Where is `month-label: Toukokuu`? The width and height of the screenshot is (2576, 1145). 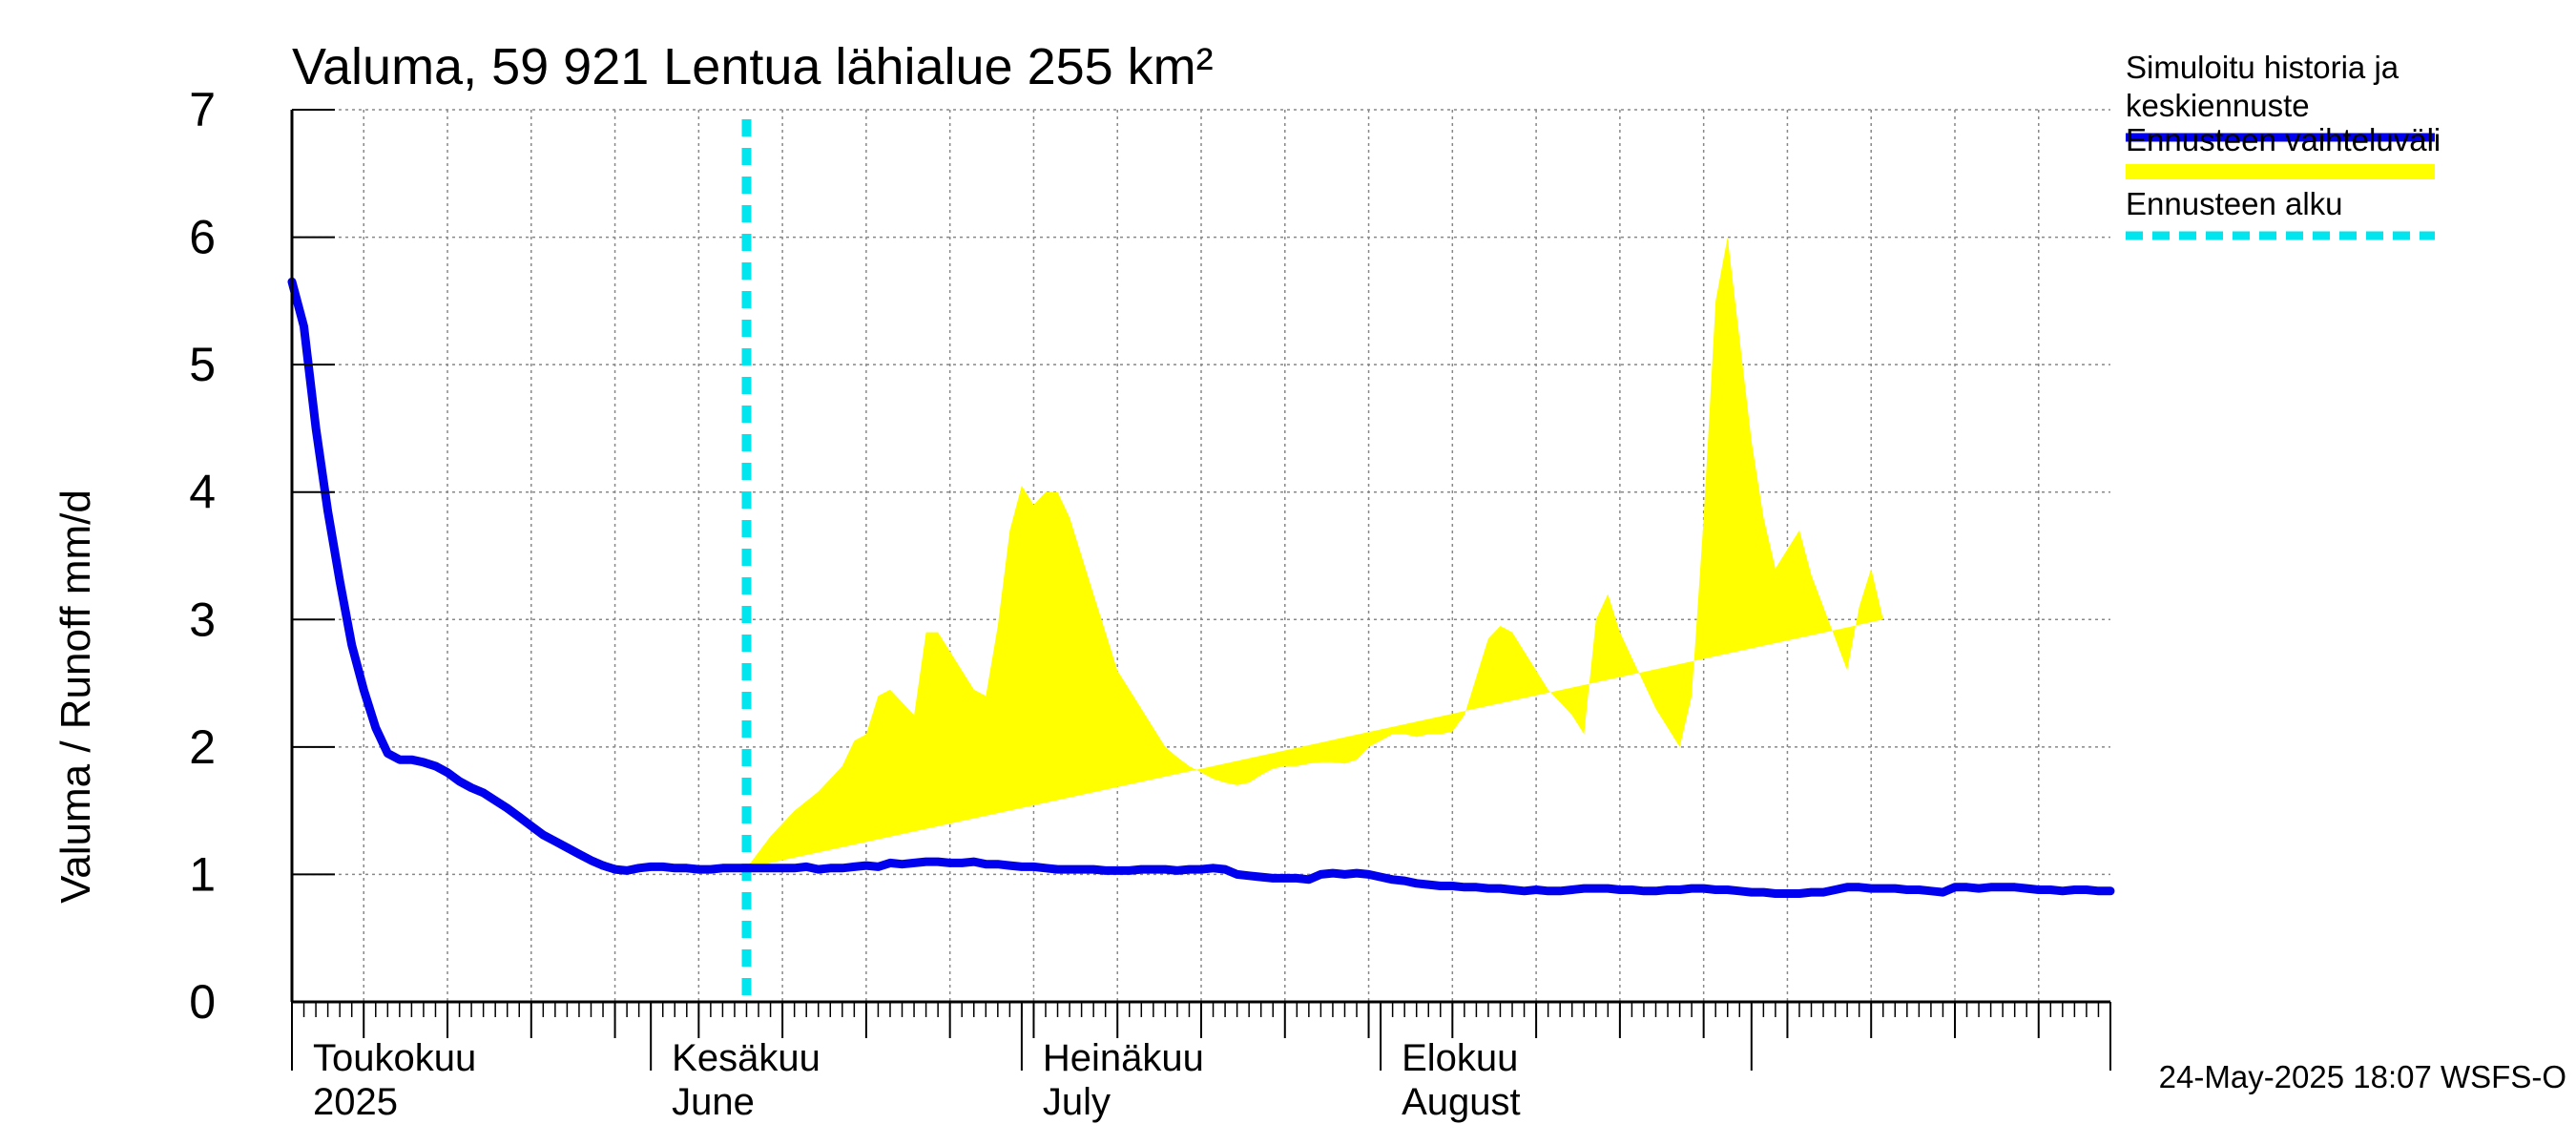 month-label: Toukokuu is located at coordinates (394, 1058).